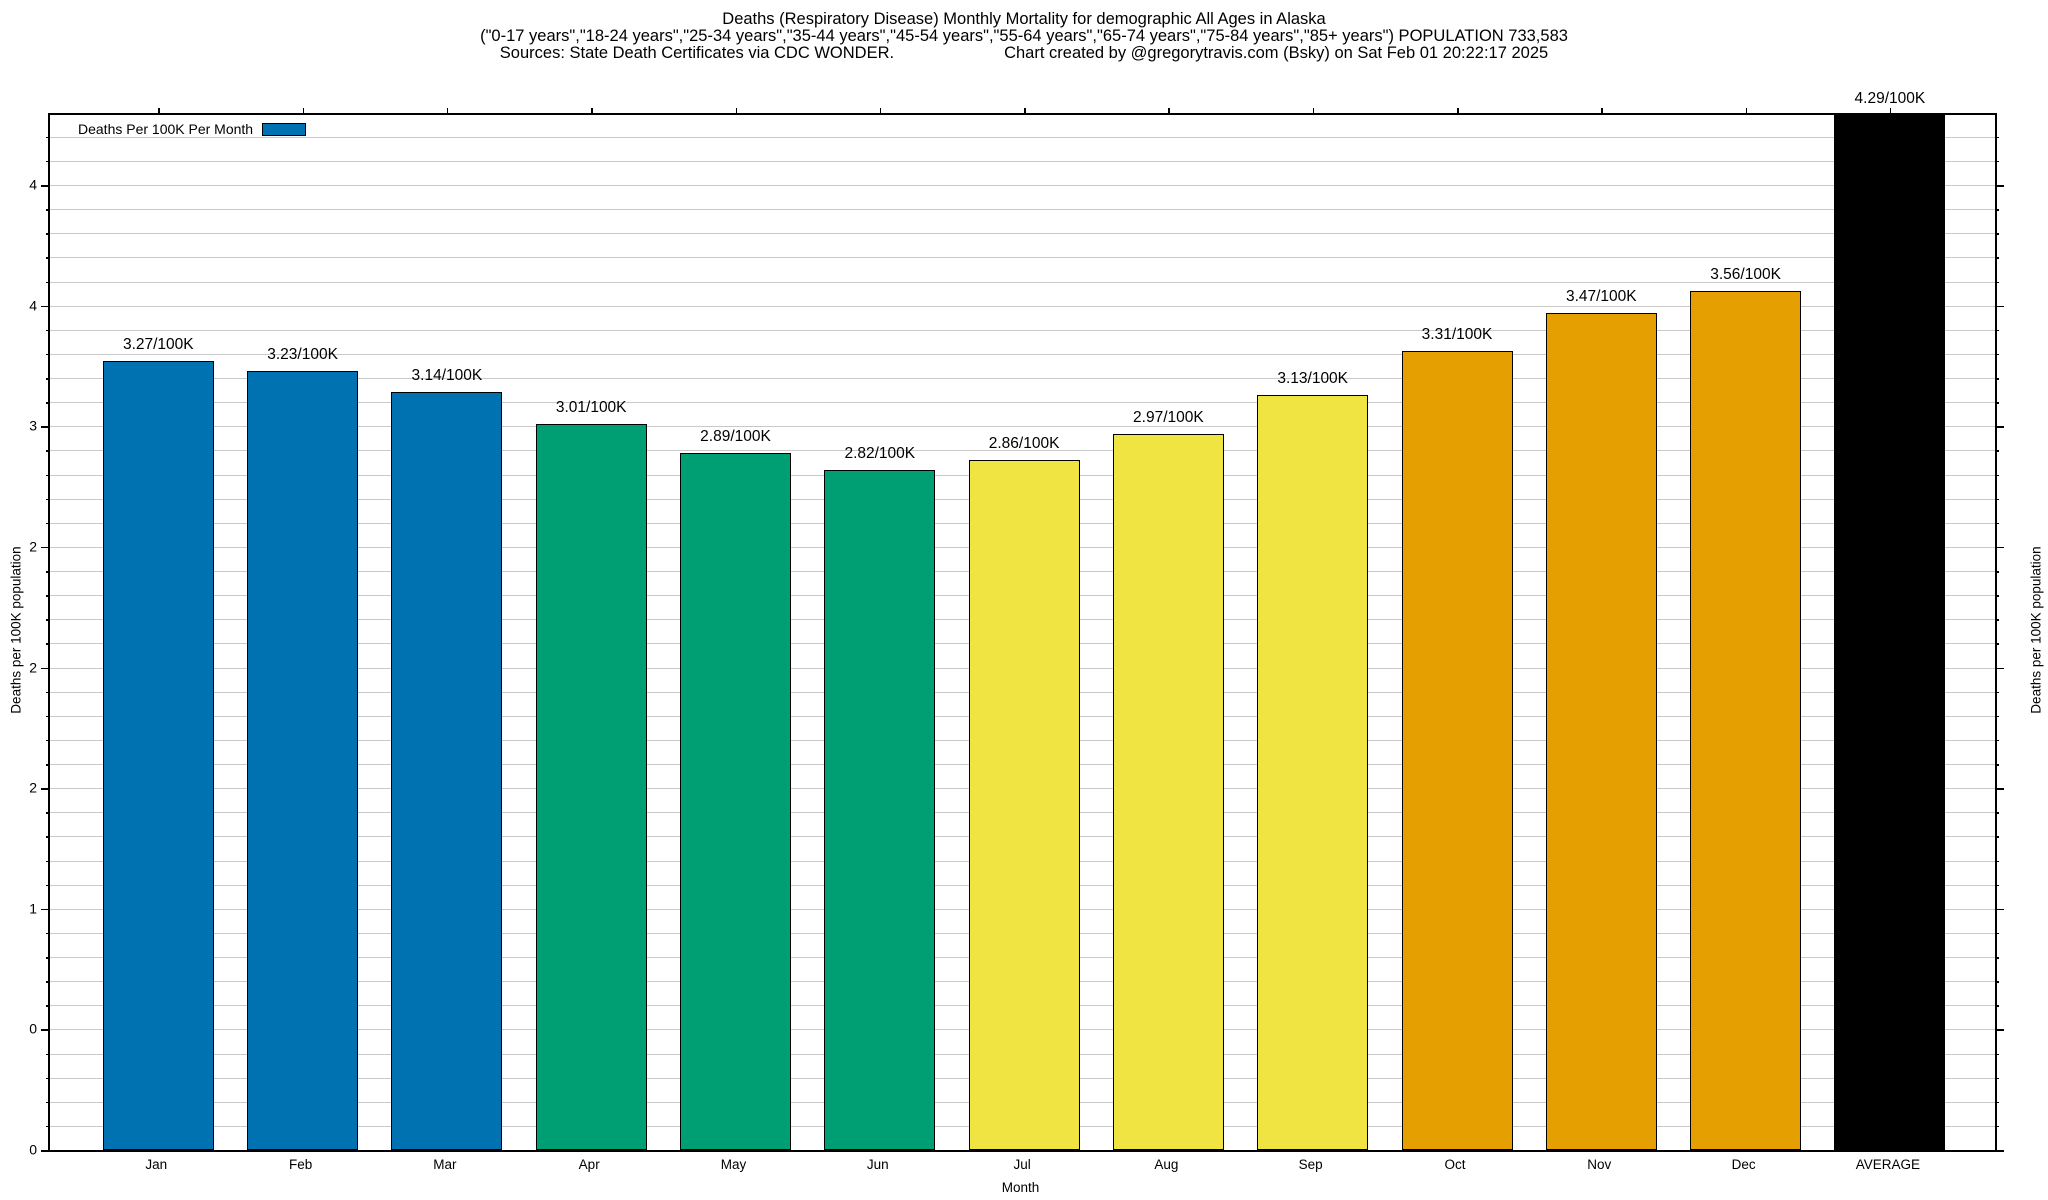 The width and height of the screenshot is (2048, 1200). Describe the element at coordinates (300, 1164) in the screenshot. I see `x-tick-label: Feb` at that location.